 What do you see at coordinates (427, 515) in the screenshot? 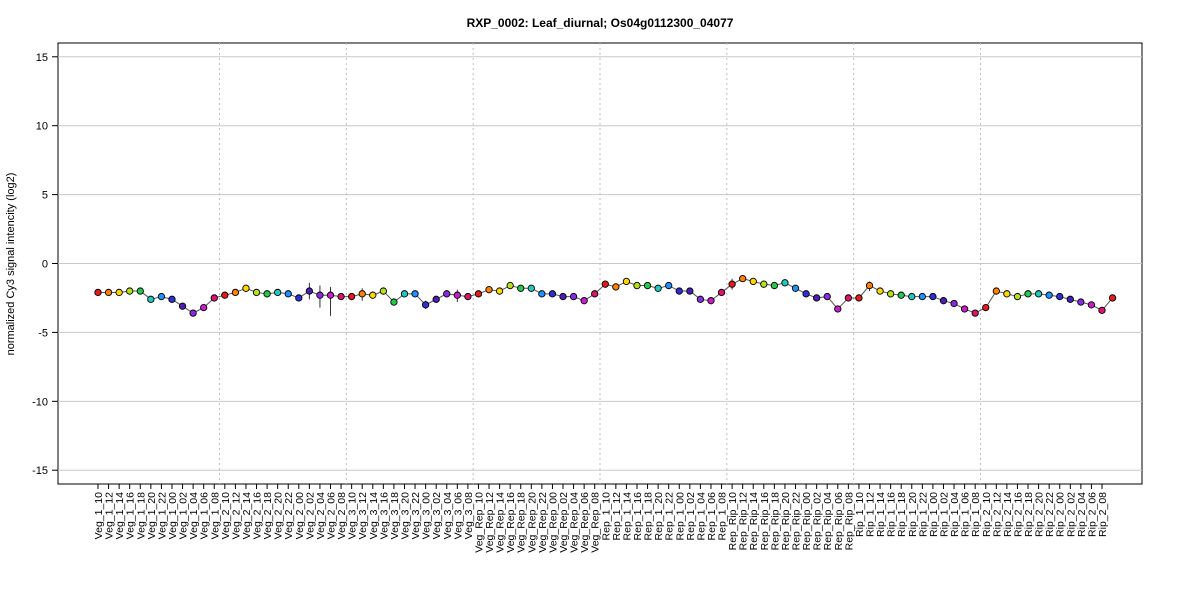
I see `x-tick-label: Veg_3_00` at bounding box center [427, 515].